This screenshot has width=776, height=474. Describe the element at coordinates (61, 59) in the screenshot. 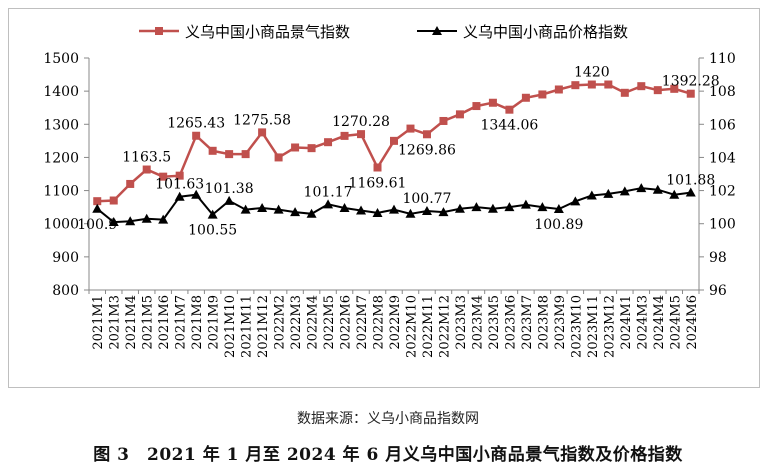

I see `left-tick-label: 1500` at that location.